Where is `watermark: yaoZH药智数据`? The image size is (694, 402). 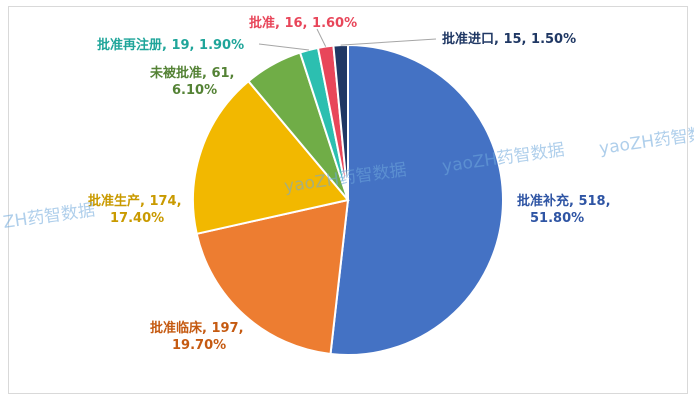 watermark: yaoZH药智数据 is located at coordinates (646, 140).